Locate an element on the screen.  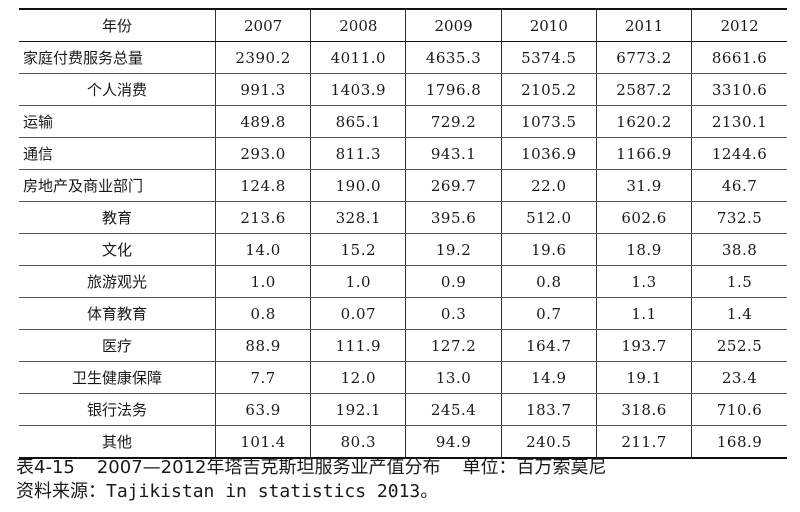
row-label-cell: 家庭付费服务总量 is located at coordinates (117, 57).